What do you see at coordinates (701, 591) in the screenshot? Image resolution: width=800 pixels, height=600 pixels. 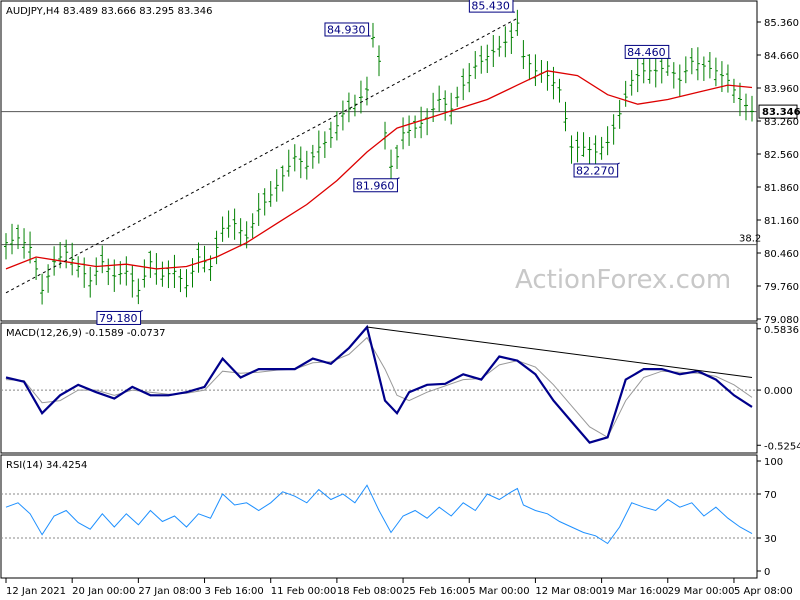 I see `x-axis-tick-label: 29 Mar 00:00` at bounding box center [701, 591].